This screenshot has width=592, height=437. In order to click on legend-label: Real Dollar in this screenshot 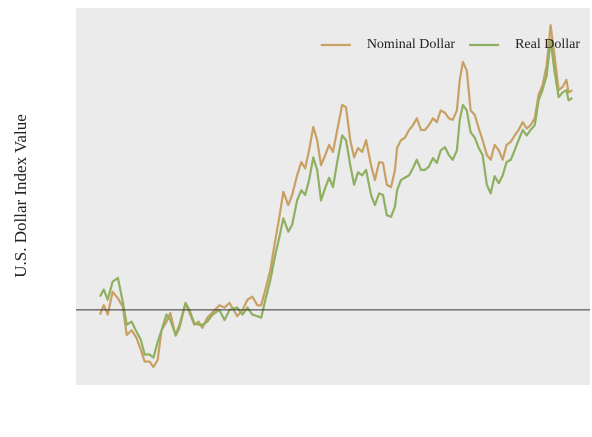, I will do `click(547, 44)`.